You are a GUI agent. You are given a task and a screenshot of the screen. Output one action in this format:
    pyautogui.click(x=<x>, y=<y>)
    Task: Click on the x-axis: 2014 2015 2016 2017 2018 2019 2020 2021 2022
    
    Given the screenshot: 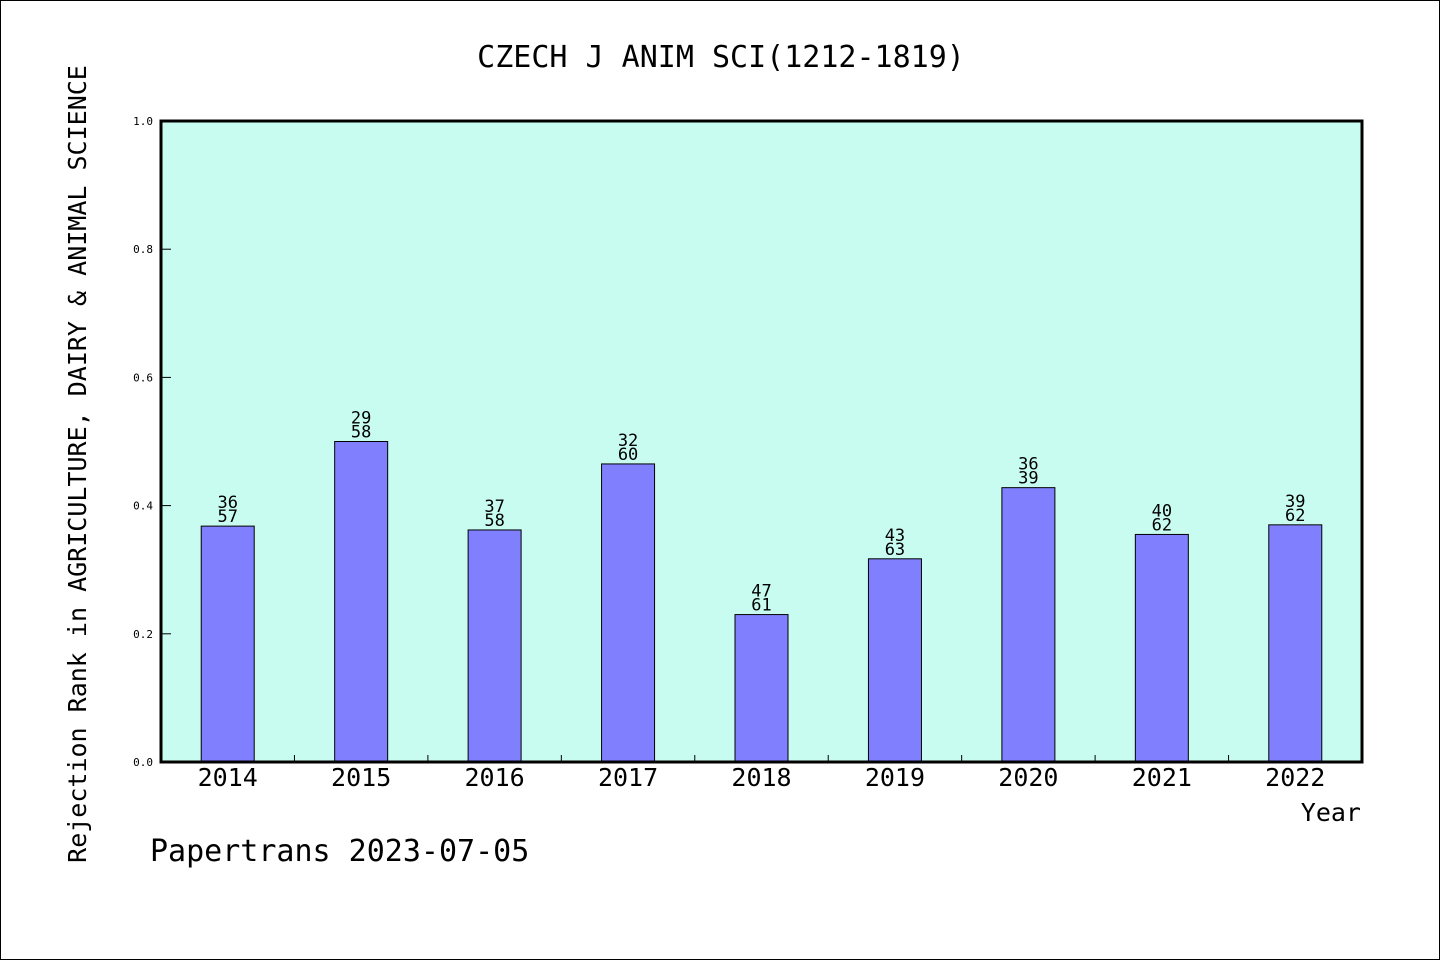 What is the action you would take?
    pyautogui.click(x=761, y=773)
    